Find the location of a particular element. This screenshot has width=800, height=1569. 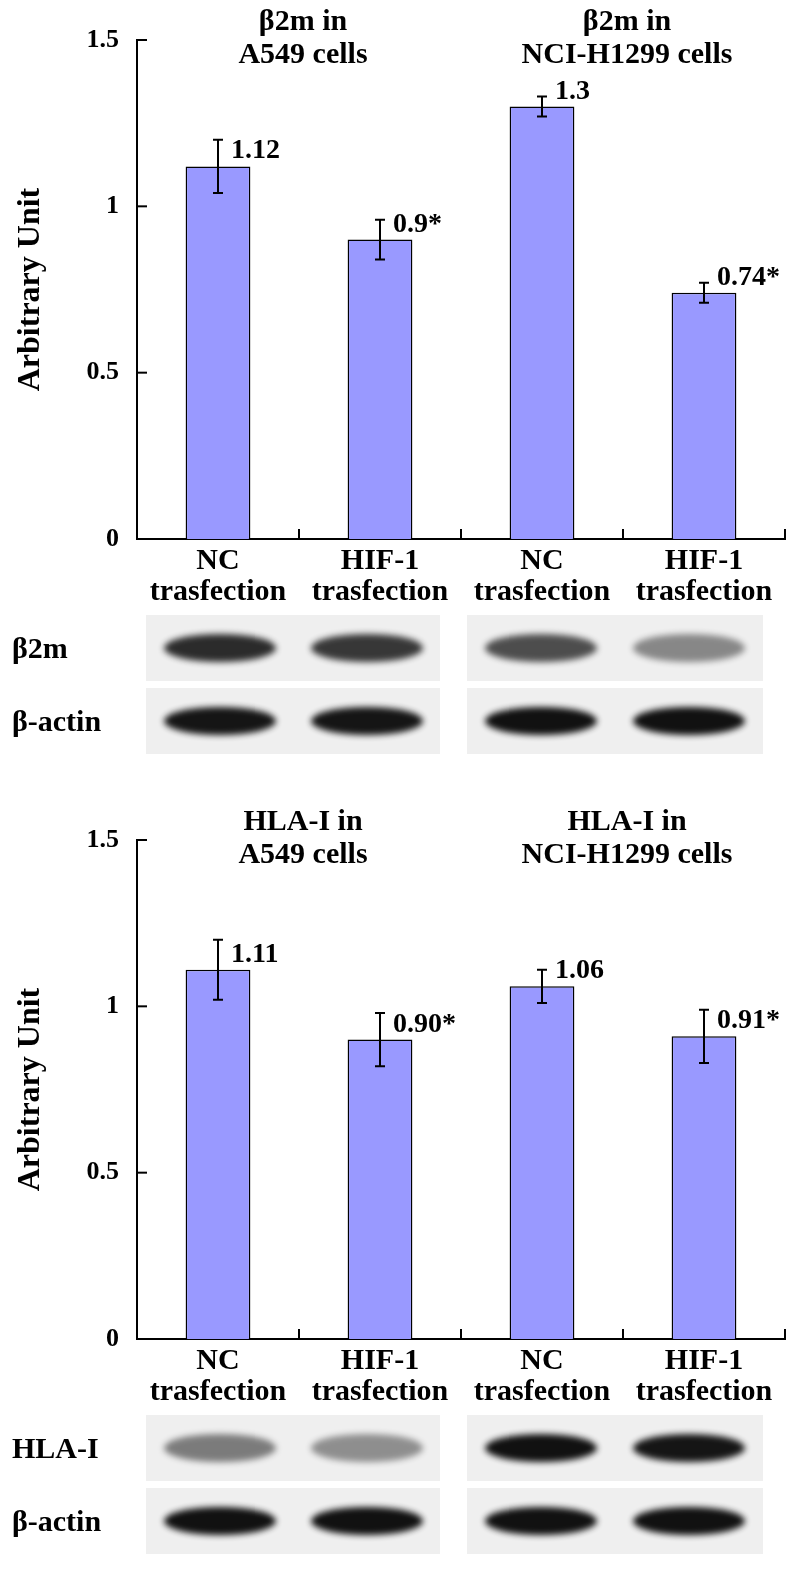

data-label: 1.12 is located at coordinates (255, 149).